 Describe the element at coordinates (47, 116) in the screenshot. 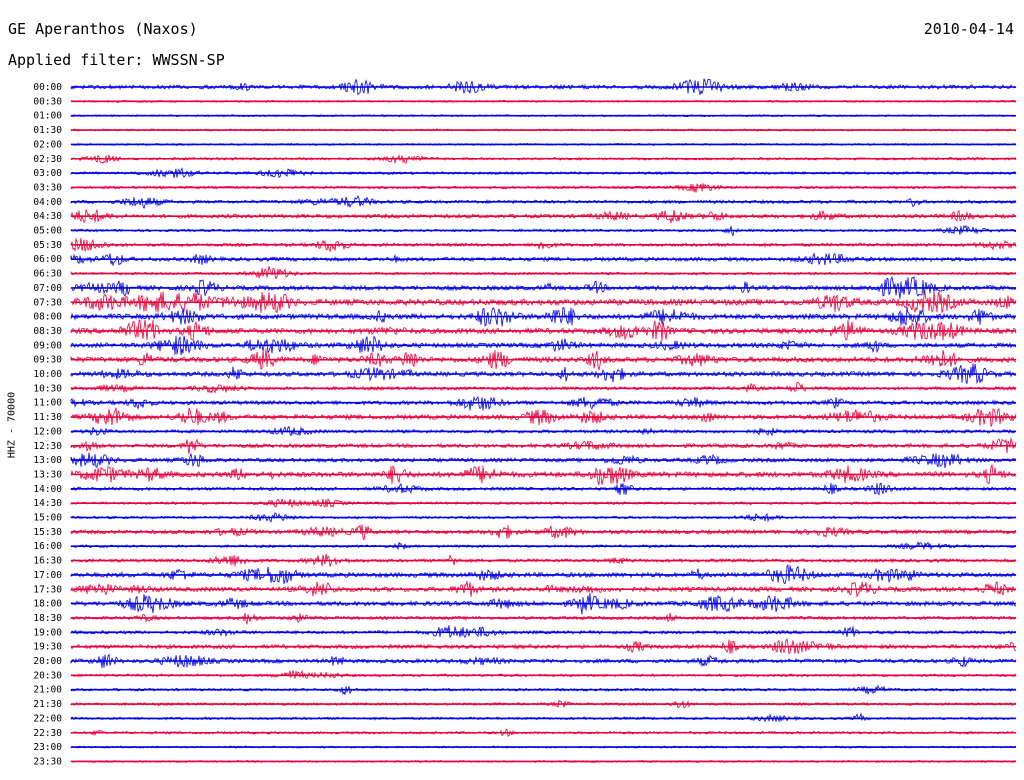

I see `time-label: 01:00` at that location.